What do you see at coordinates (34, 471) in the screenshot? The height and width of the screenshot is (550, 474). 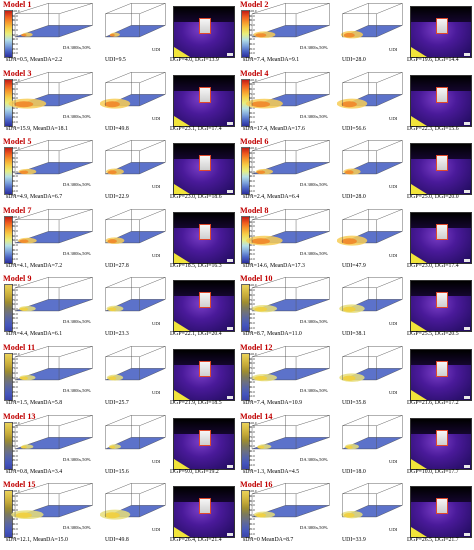 I see `sda-value: sDA=0.8, MeanDA=3.4` at bounding box center [34, 471].